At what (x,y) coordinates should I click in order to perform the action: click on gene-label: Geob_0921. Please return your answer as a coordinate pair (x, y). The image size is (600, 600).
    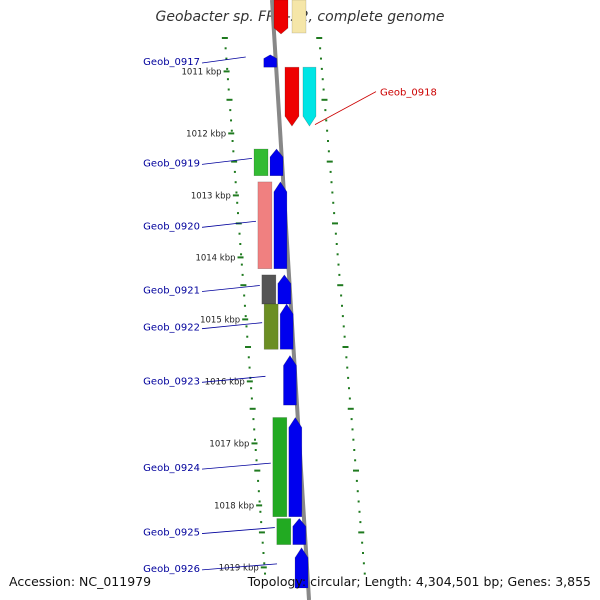
    Looking at the image, I should click on (171, 290).